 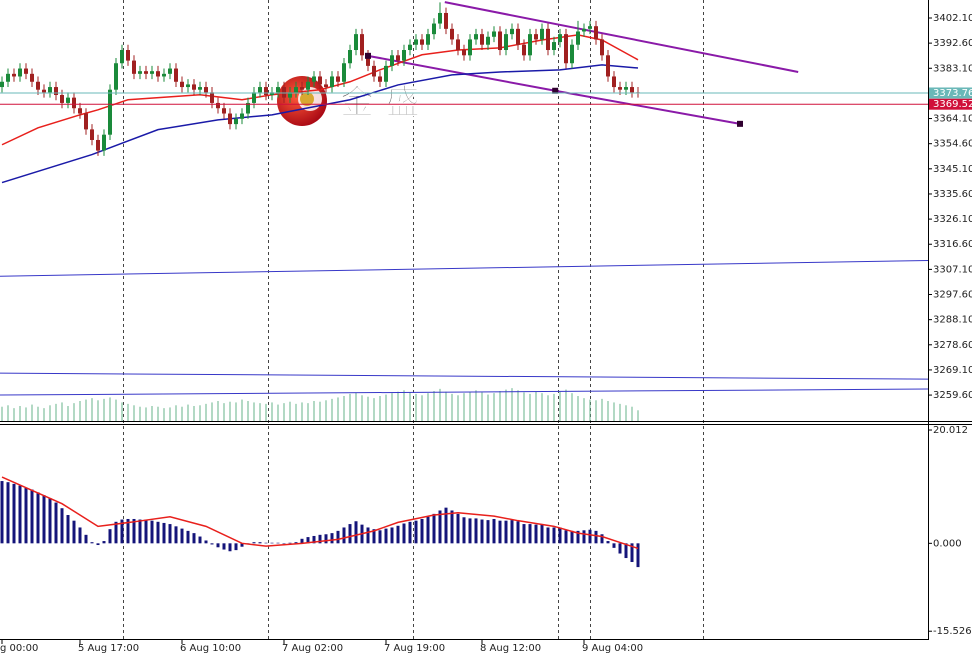 I want to click on x-tick-label: g 00:00, so click(x=19, y=648).